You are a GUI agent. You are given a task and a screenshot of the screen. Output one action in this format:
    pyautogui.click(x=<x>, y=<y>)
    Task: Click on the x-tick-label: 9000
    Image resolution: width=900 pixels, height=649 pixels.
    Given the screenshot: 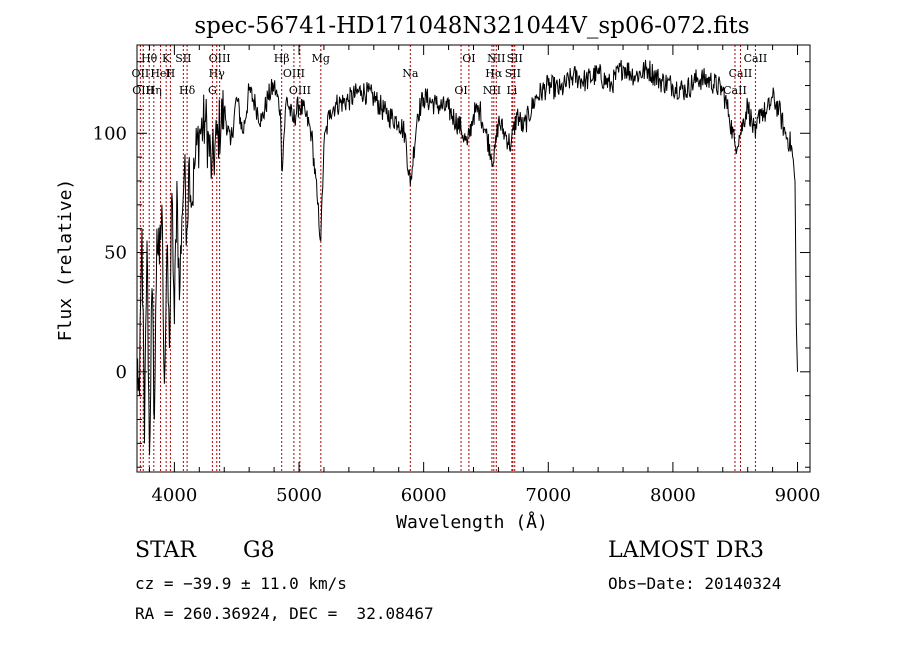 What is the action you would take?
    pyautogui.click(x=798, y=495)
    